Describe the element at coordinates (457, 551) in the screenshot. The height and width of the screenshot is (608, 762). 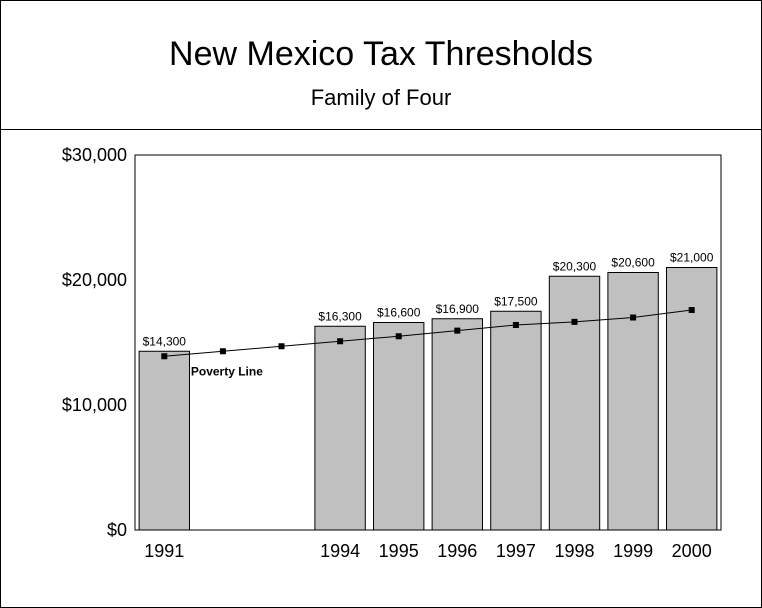
I see `x-tick-label: 1996` at that location.